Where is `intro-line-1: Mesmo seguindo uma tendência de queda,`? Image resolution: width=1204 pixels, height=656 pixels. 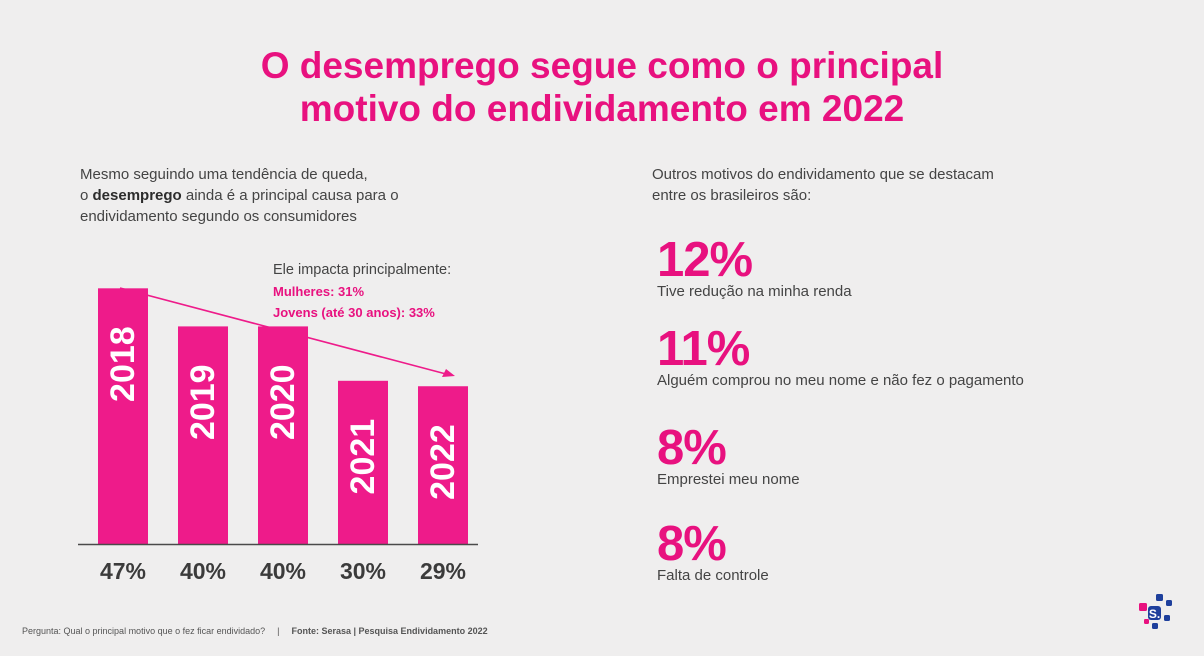
intro-line-1: Mesmo seguindo uma tendência de queda, is located at coordinates (224, 174).